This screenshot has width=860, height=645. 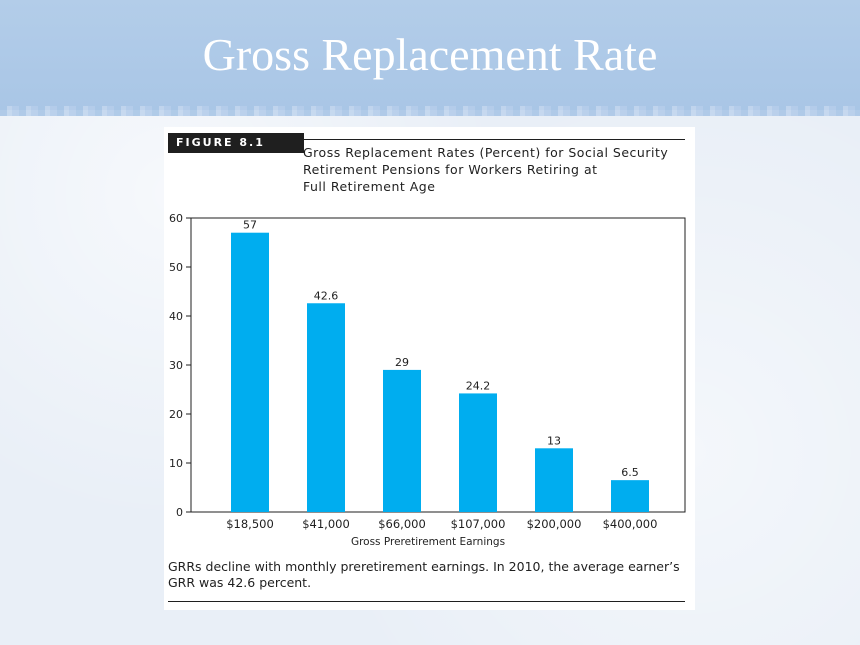 I want to click on slide-title: Gross Replacement Rate, so click(x=430, y=54).